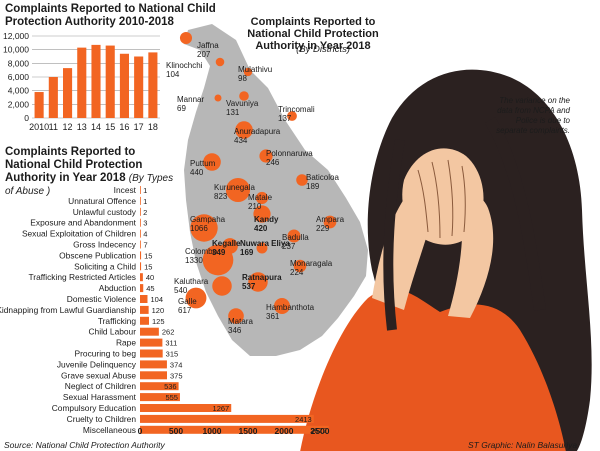 Image resolution: width=600 pixels, height=451 pixels. Describe the element at coordinates (93, 127) in the screenshot. I see `yearly-x-tick-labels: 2010 11 12 13 14 15 16 17 18` at that location.